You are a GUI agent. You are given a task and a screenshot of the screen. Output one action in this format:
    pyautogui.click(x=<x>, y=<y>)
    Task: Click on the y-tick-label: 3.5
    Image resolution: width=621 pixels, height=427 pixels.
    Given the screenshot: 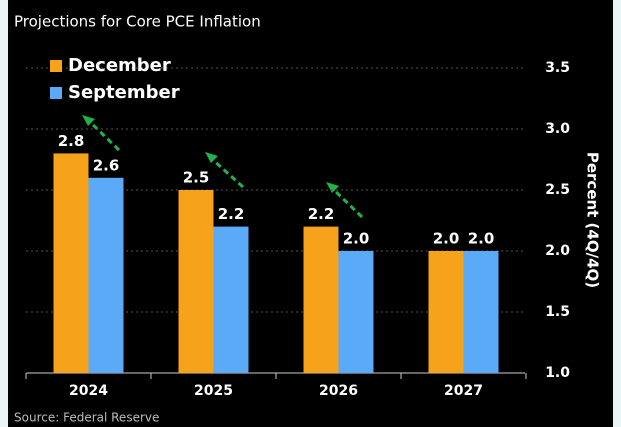 What is the action you would take?
    pyautogui.click(x=557, y=68)
    